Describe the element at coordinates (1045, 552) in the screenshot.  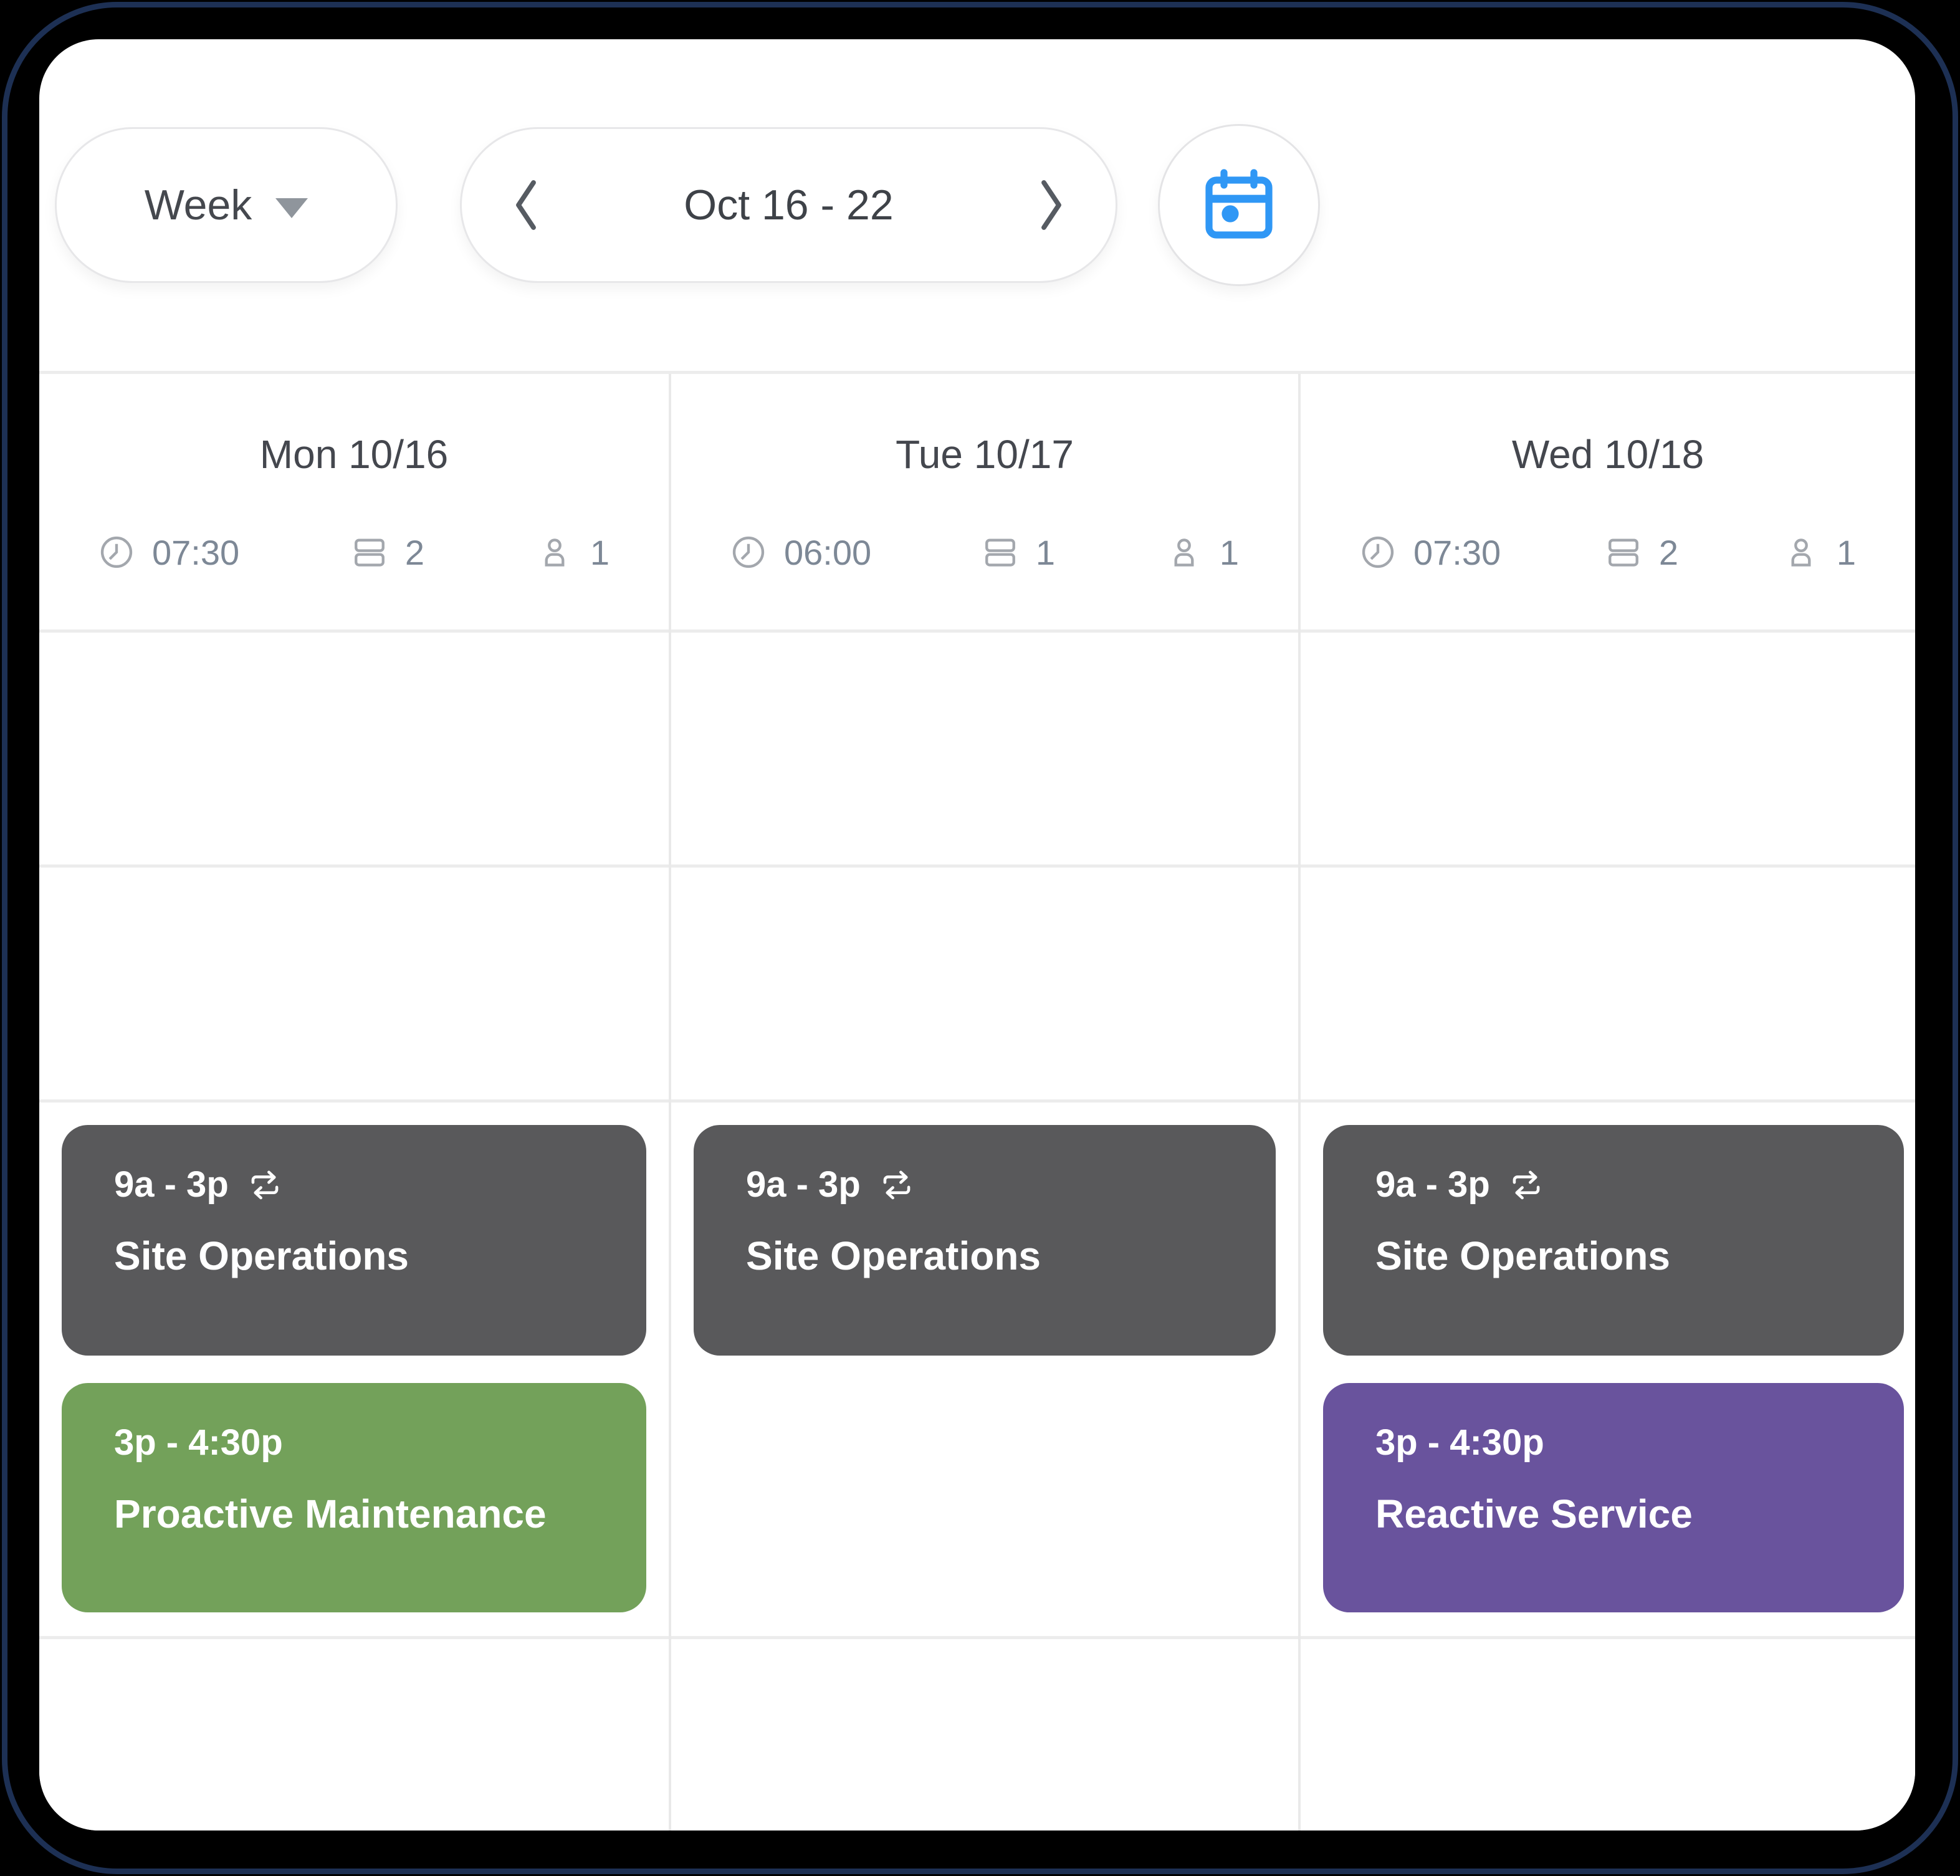
I see `stat-shifts-value: 1` at that location.